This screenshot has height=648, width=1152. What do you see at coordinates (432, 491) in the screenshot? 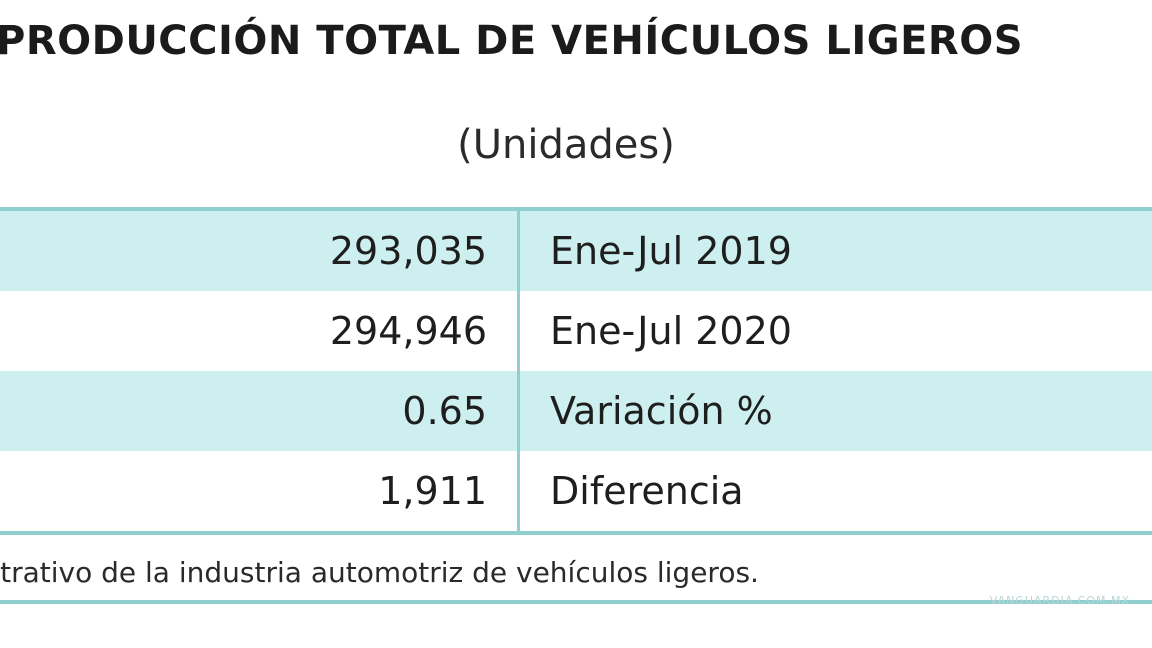
I see `row-value: 1,911` at bounding box center [432, 491].